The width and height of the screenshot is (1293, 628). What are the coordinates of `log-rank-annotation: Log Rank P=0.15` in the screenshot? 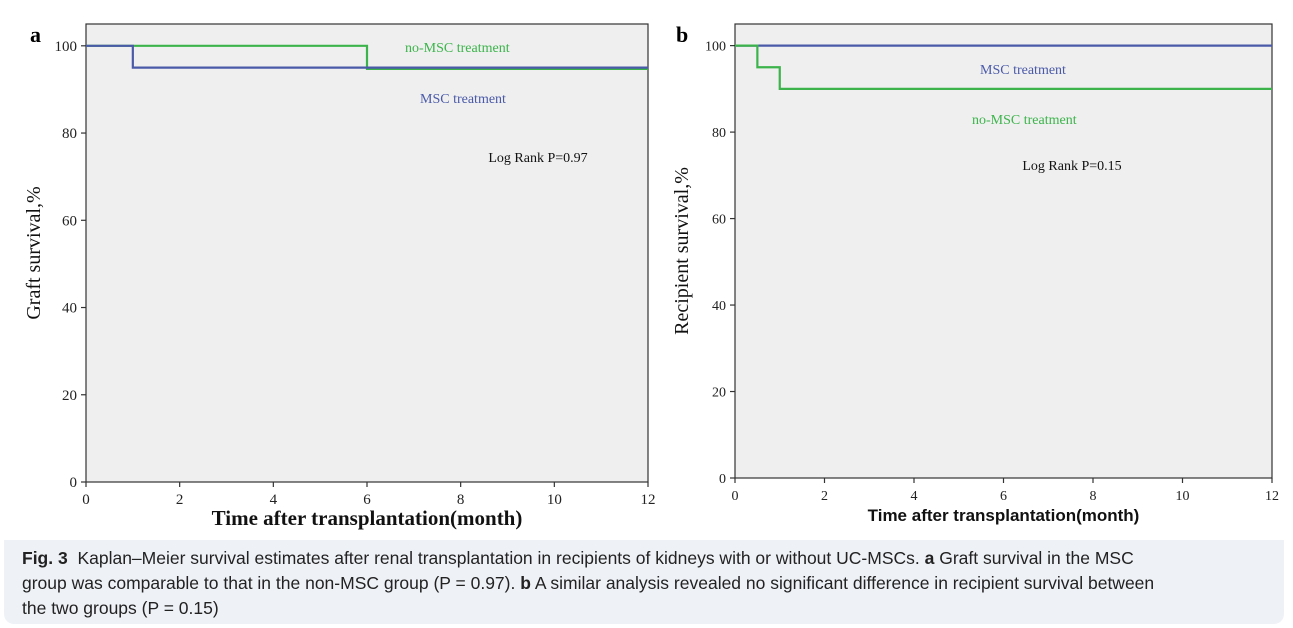 It's located at (1071, 166).